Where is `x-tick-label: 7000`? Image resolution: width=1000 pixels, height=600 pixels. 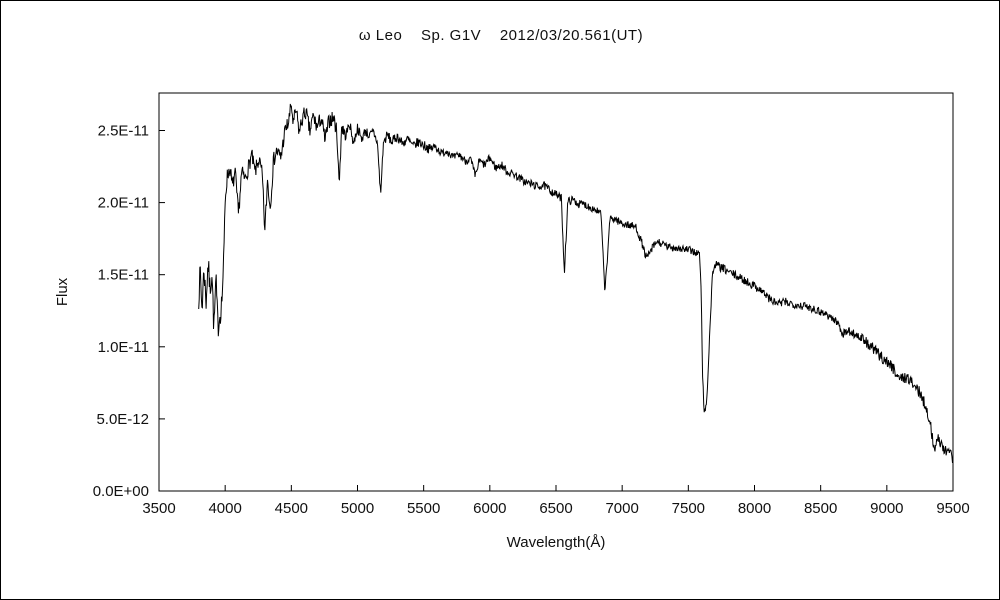
x-tick-label: 7000 is located at coordinates (621, 508).